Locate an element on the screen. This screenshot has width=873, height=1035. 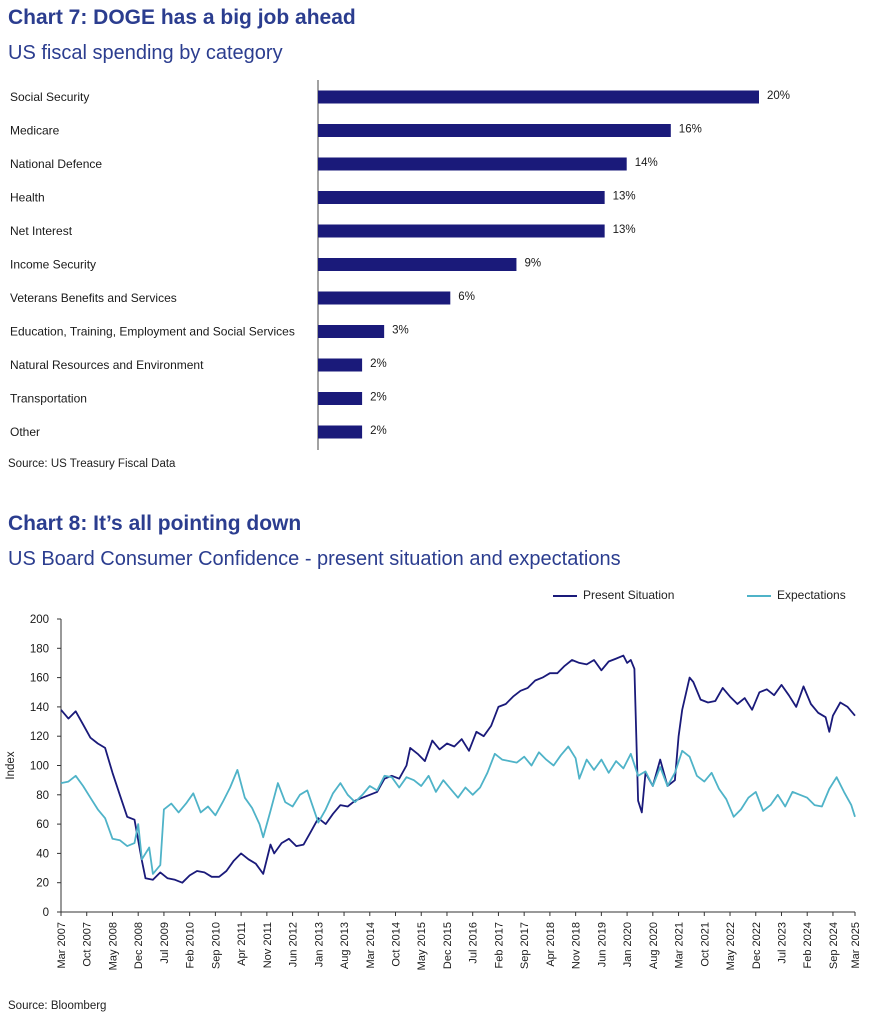
legend-item-present: Present Situation is located at coordinates (613, 595).